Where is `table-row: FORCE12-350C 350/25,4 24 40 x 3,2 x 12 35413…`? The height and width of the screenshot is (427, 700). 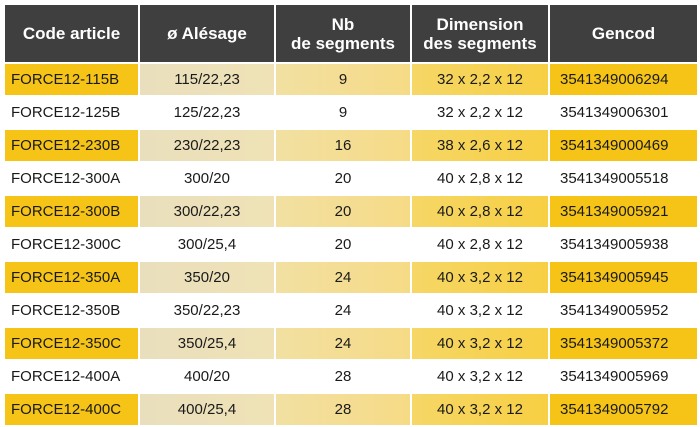 table-row: FORCE12-350C 350/25,4 24 40 x 3,2 x 12 35413… is located at coordinates (351, 343).